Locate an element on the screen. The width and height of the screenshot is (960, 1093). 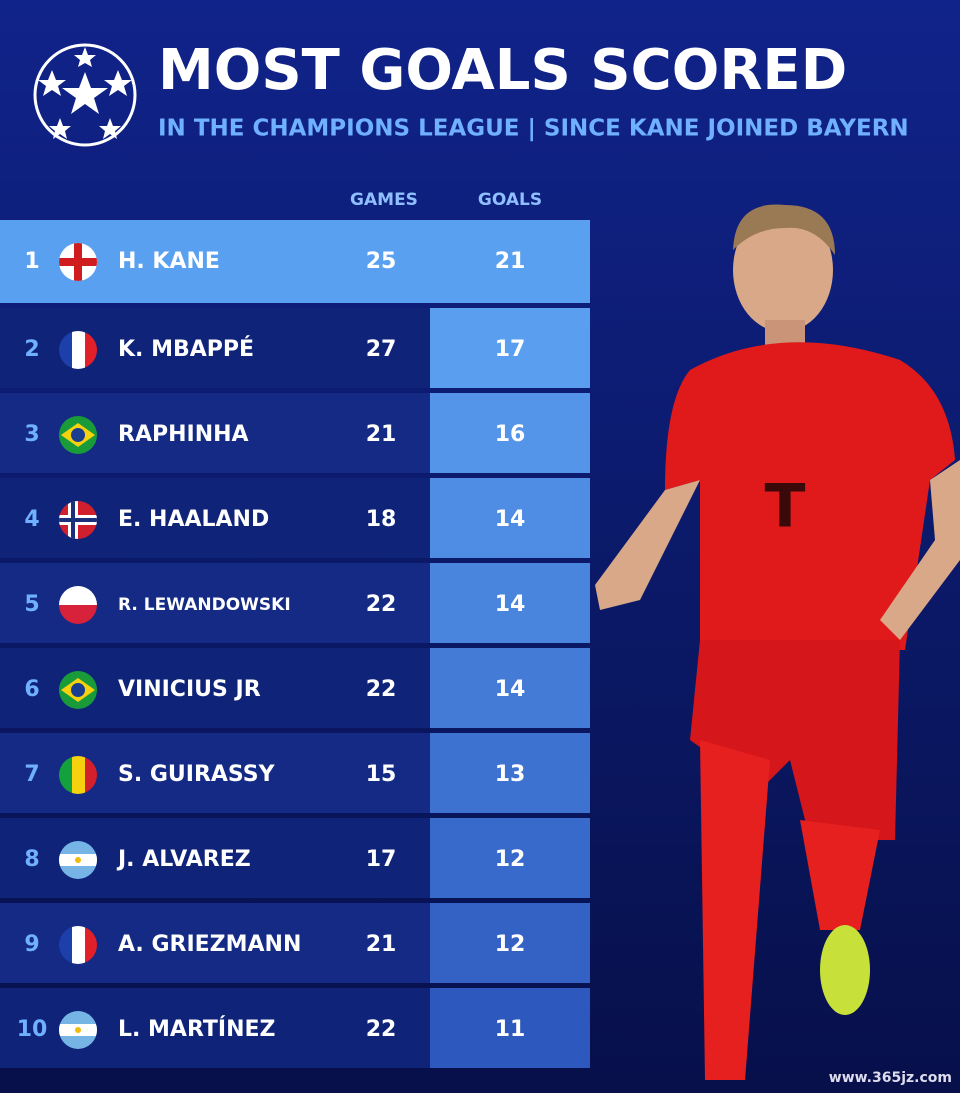
rank: 9 is located at coordinates (31, 944).